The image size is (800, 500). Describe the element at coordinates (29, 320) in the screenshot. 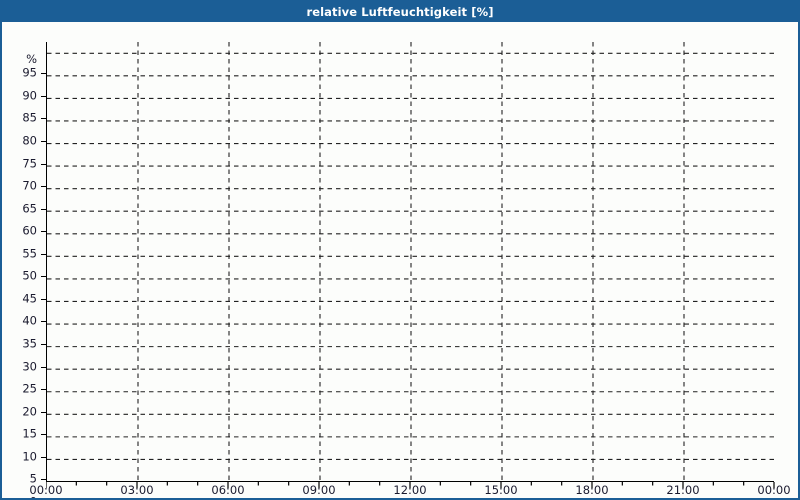

I see `y-axis-tick-label: 40` at that location.